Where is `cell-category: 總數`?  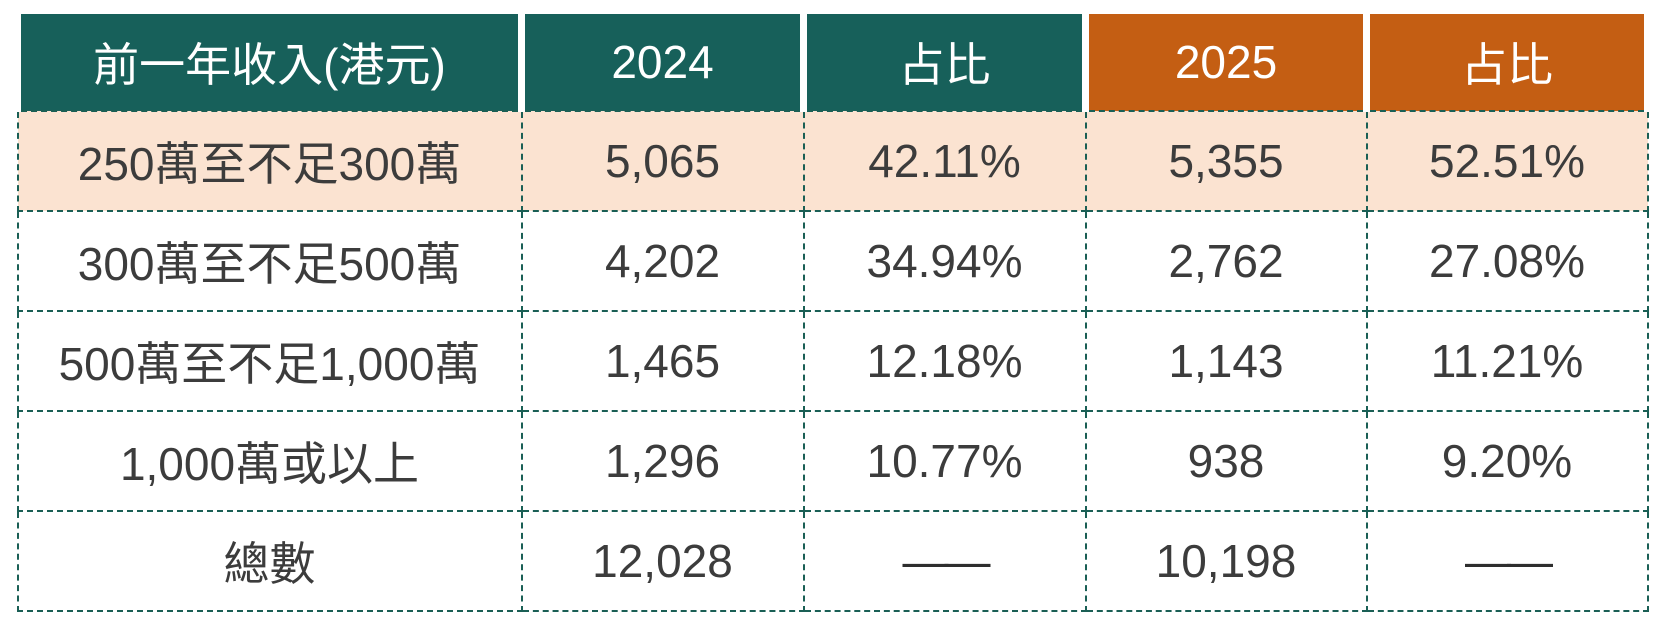
cell-category: 總數 is located at coordinates (269, 561).